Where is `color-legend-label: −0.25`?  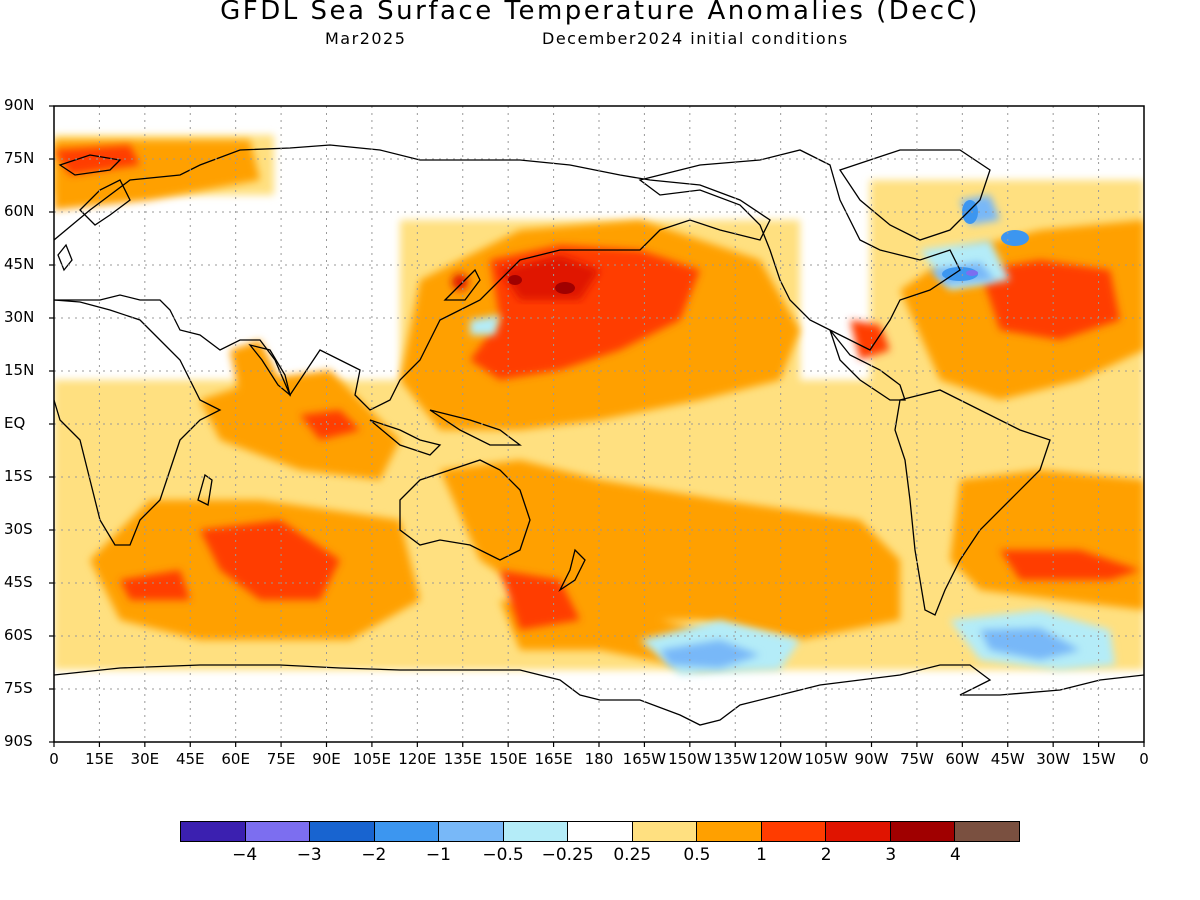 color-legend-label: −0.25 is located at coordinates (567, 855).